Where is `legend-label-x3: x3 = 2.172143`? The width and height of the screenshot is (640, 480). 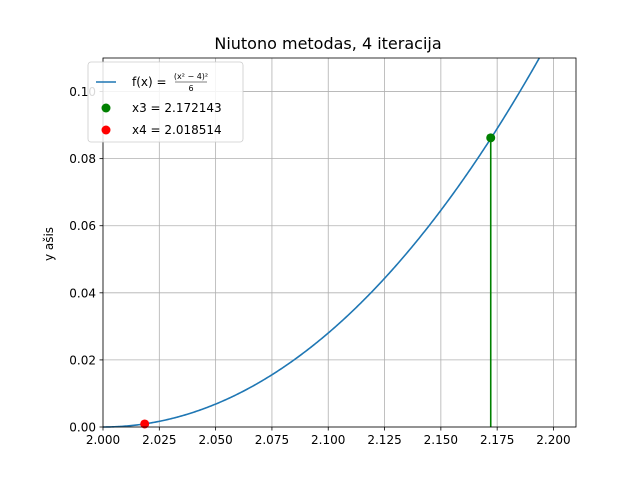
legend-label-x3: x3 = 2.172143 is located at coordinates (177, 108).